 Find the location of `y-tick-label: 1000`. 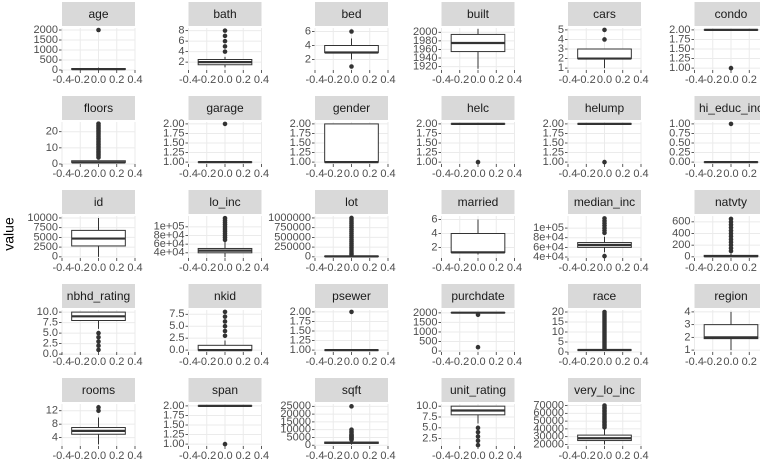

y-tick-label: 1000 is located at coordinates (425, 332).